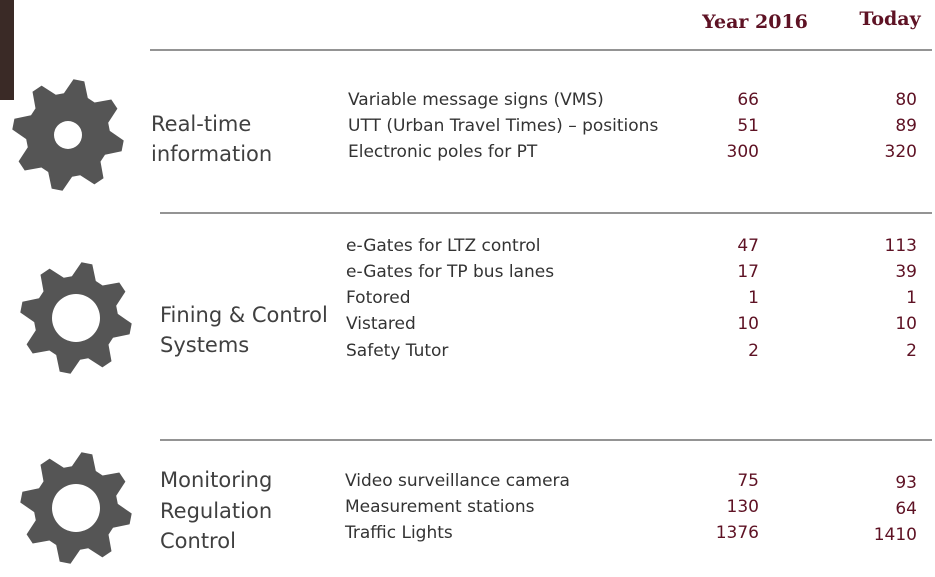  I want to click on column-header: Year 2016, so click(754, 22).